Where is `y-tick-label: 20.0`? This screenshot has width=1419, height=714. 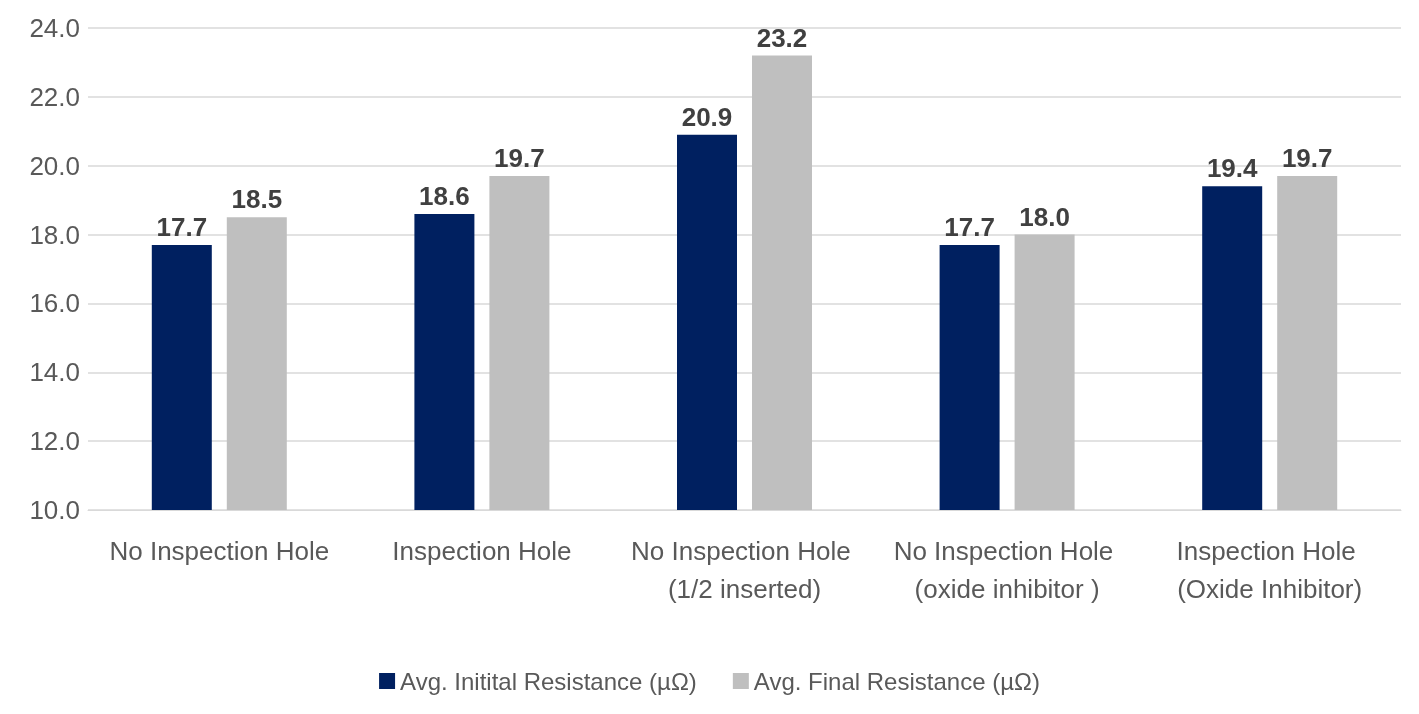
y-tick-label: 20.0 is located at coordinates (54, 165).